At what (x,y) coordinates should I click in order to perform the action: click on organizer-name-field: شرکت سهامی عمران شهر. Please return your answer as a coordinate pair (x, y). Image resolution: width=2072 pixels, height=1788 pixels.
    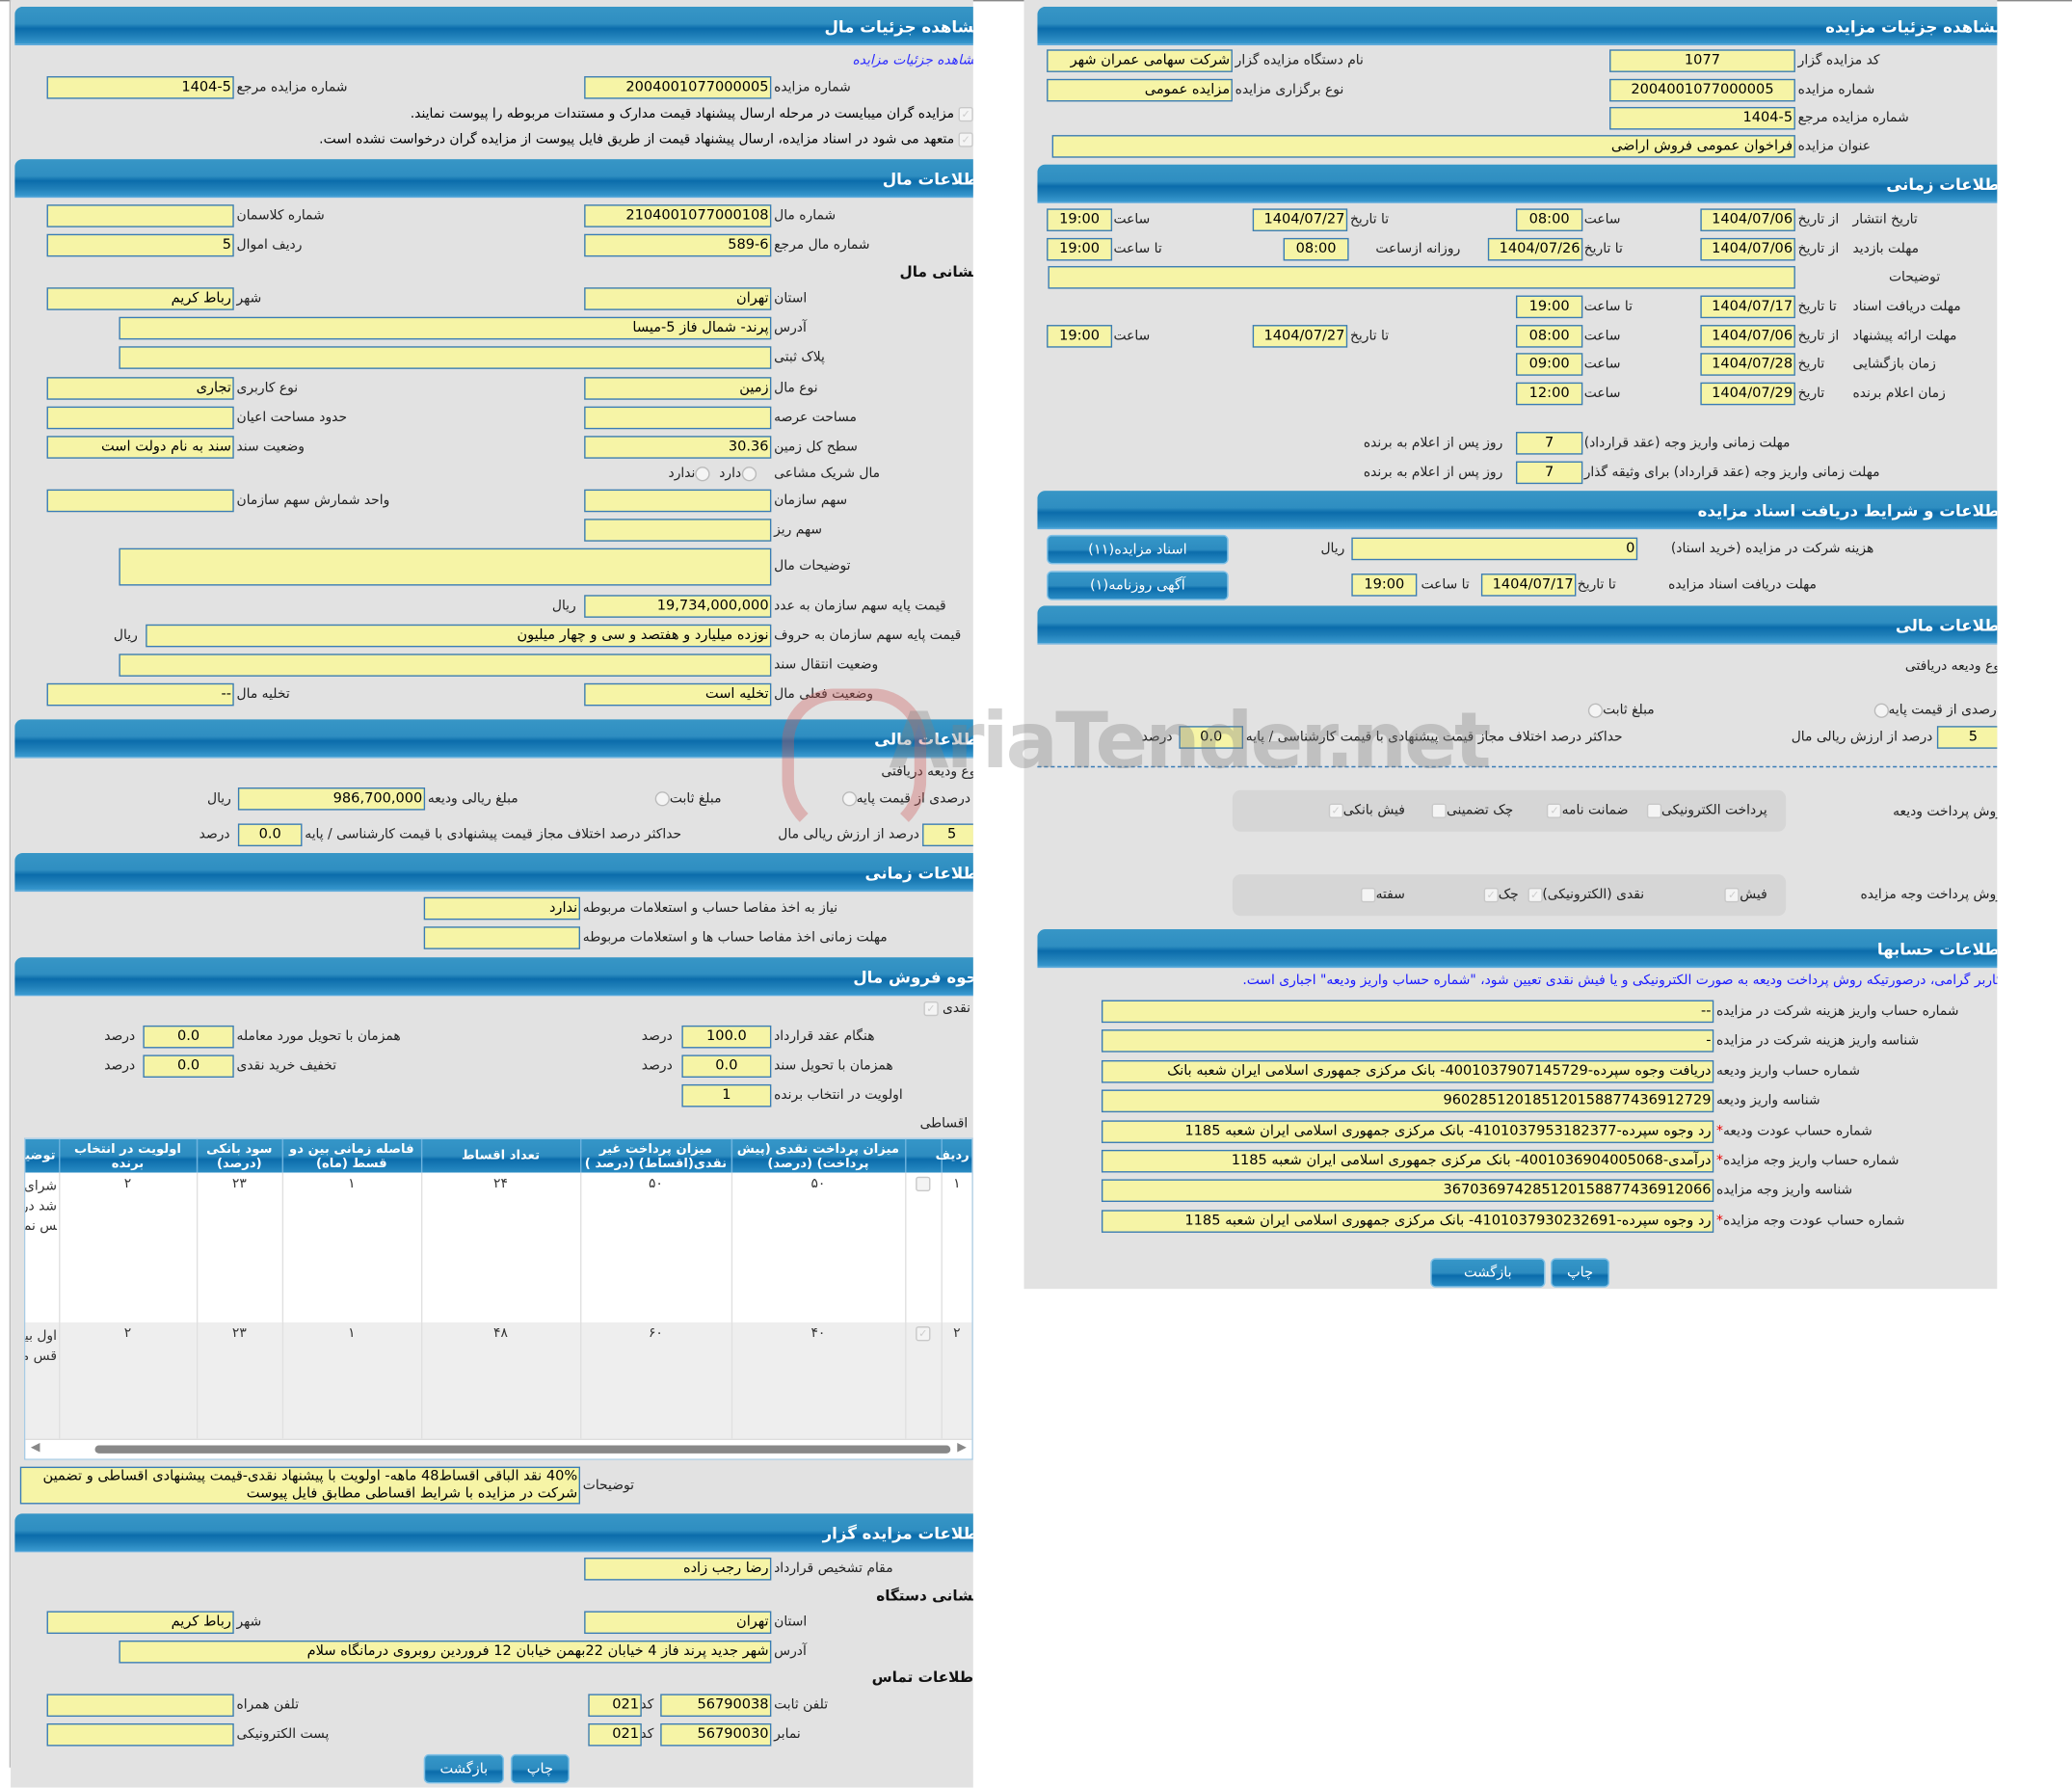
    Looking at the image, I should click on (1140, 60).